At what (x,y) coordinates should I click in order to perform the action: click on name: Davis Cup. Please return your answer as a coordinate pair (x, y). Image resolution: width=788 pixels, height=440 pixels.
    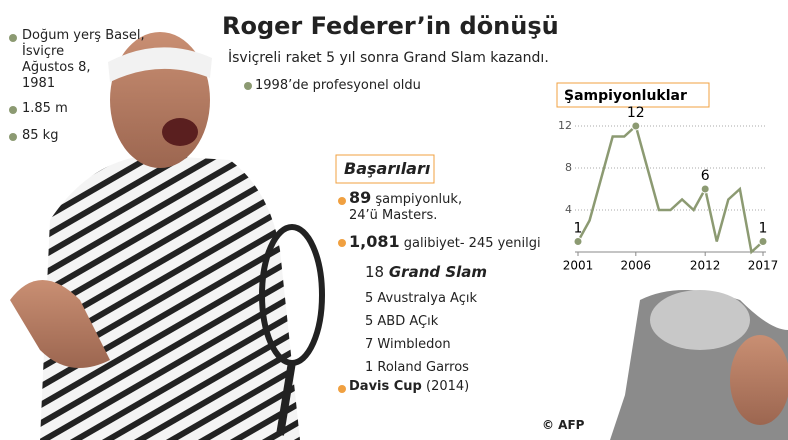
    Looking at the image, I should click on (385, 386).